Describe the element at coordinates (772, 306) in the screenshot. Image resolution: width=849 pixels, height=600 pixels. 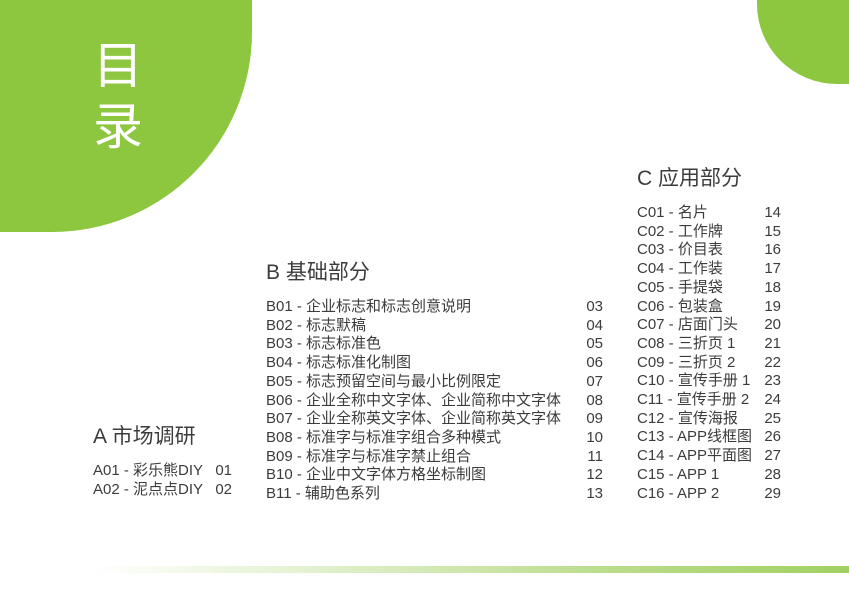
I see `toc-item-page-number: 19` at that location.